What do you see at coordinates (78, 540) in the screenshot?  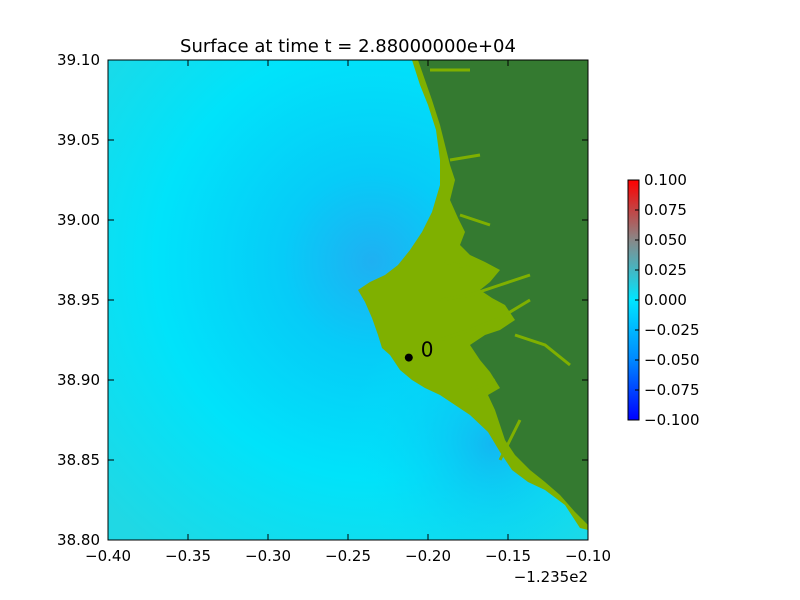 I see `y-tick-label: 38.80` at bounding box center [78, 540].